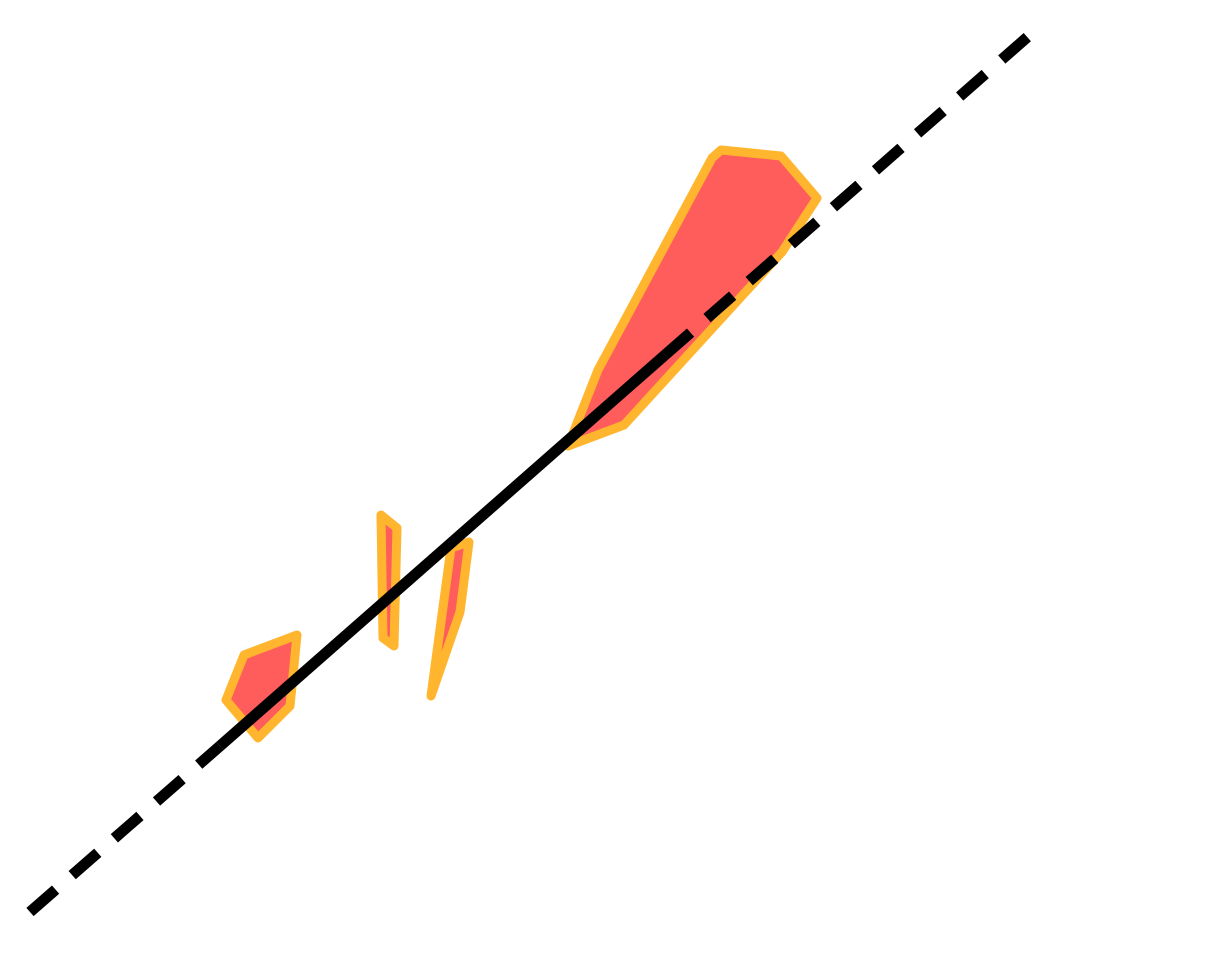  What do you see at coordinates (389, 580) in the screenshot?
I see `thin-vertical-region` at bounding box center [389, 580].